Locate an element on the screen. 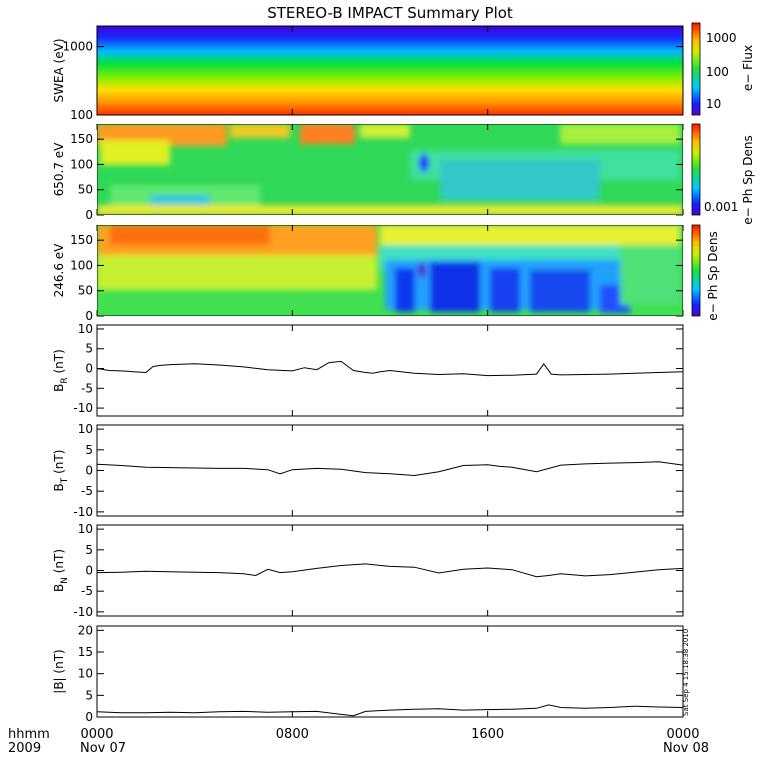 Image resolution: width=780 pixels, height=780 pixels. pad246-ytick-label: 0 is located at coordinates (89, 316).